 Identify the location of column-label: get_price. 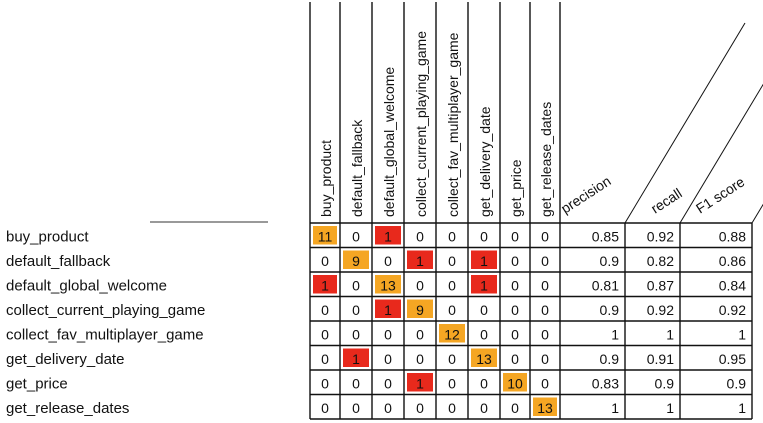
(516, 188).